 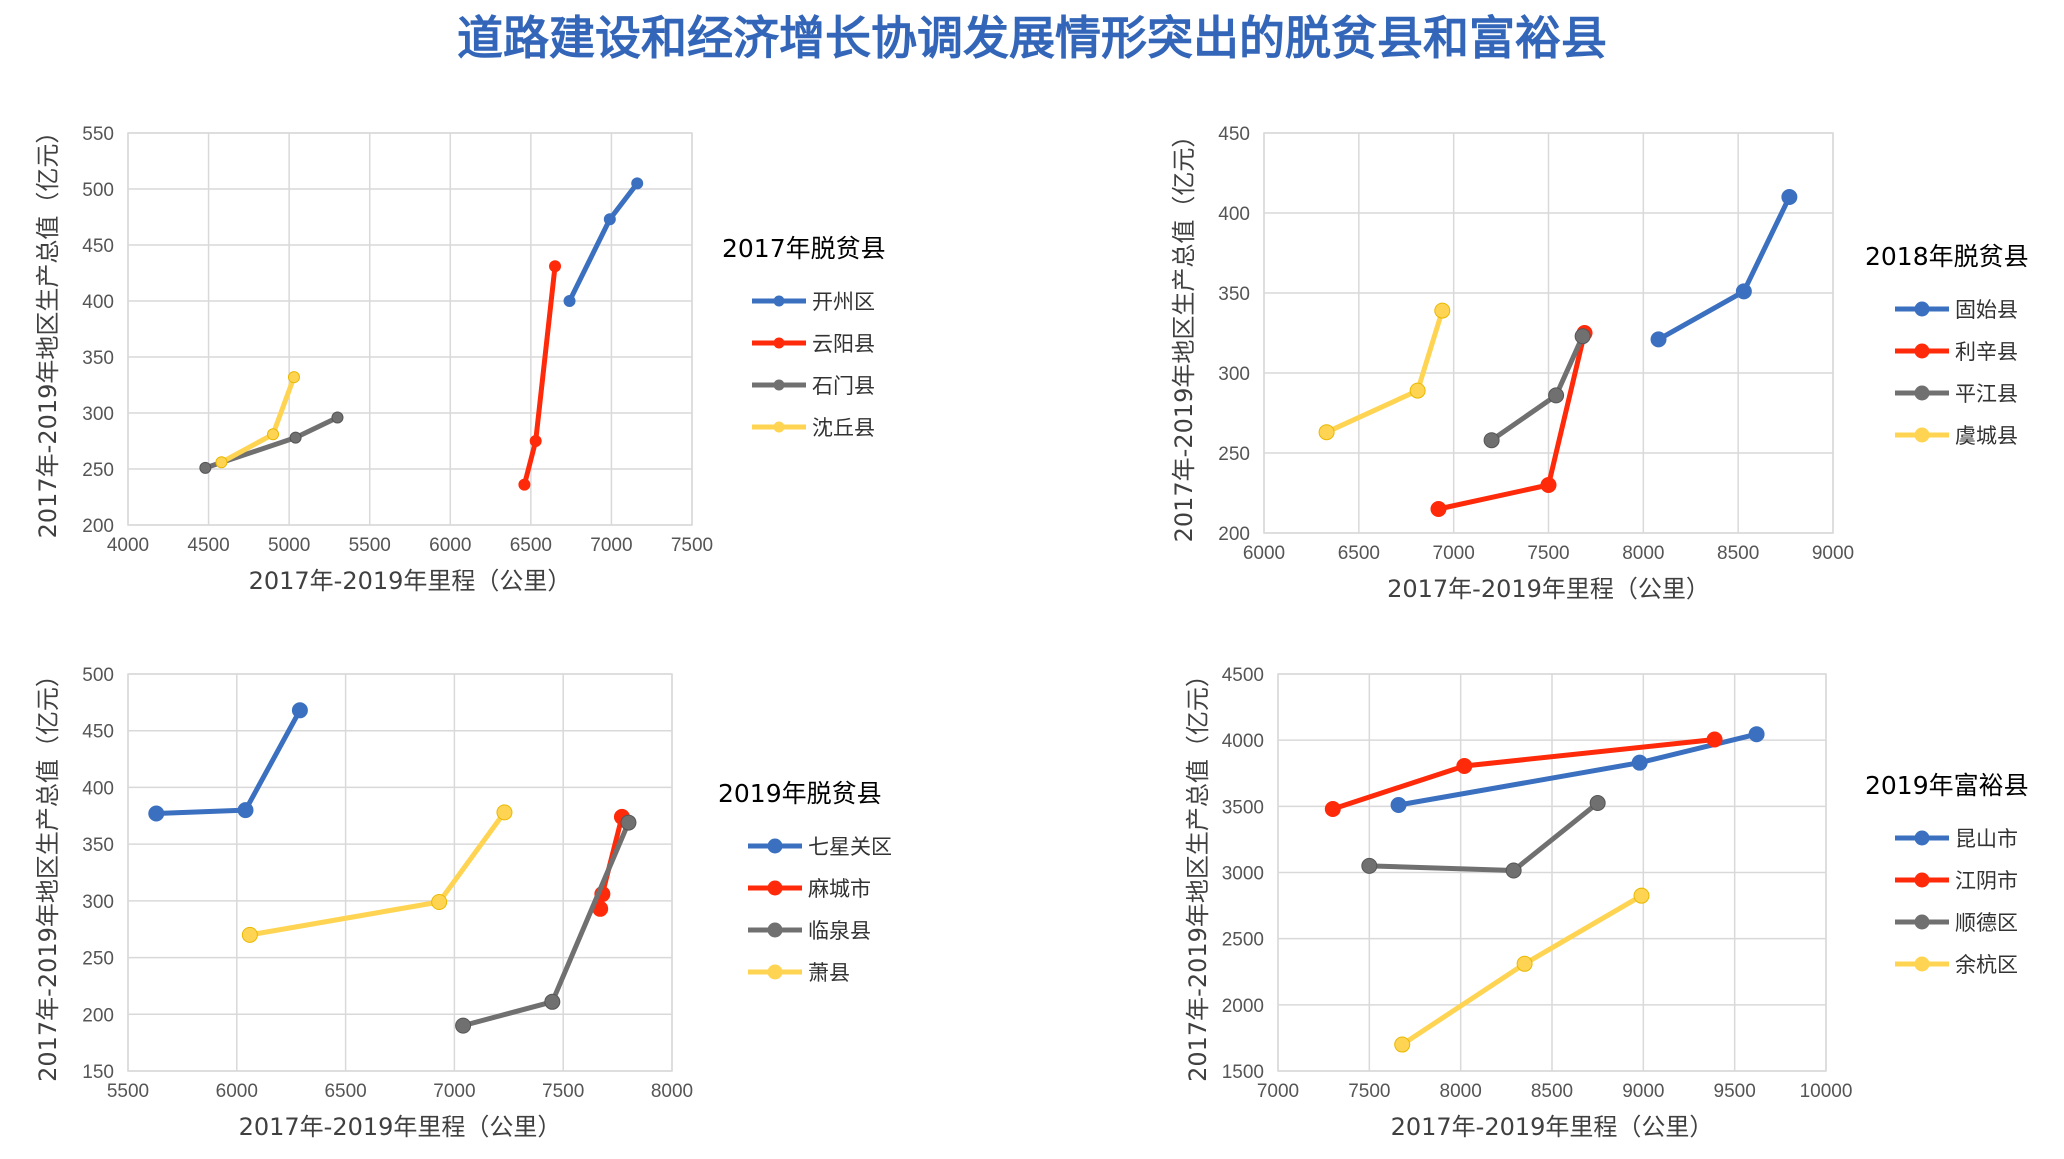 I want to click on series-line-开州区, so click(x=603, y=242).